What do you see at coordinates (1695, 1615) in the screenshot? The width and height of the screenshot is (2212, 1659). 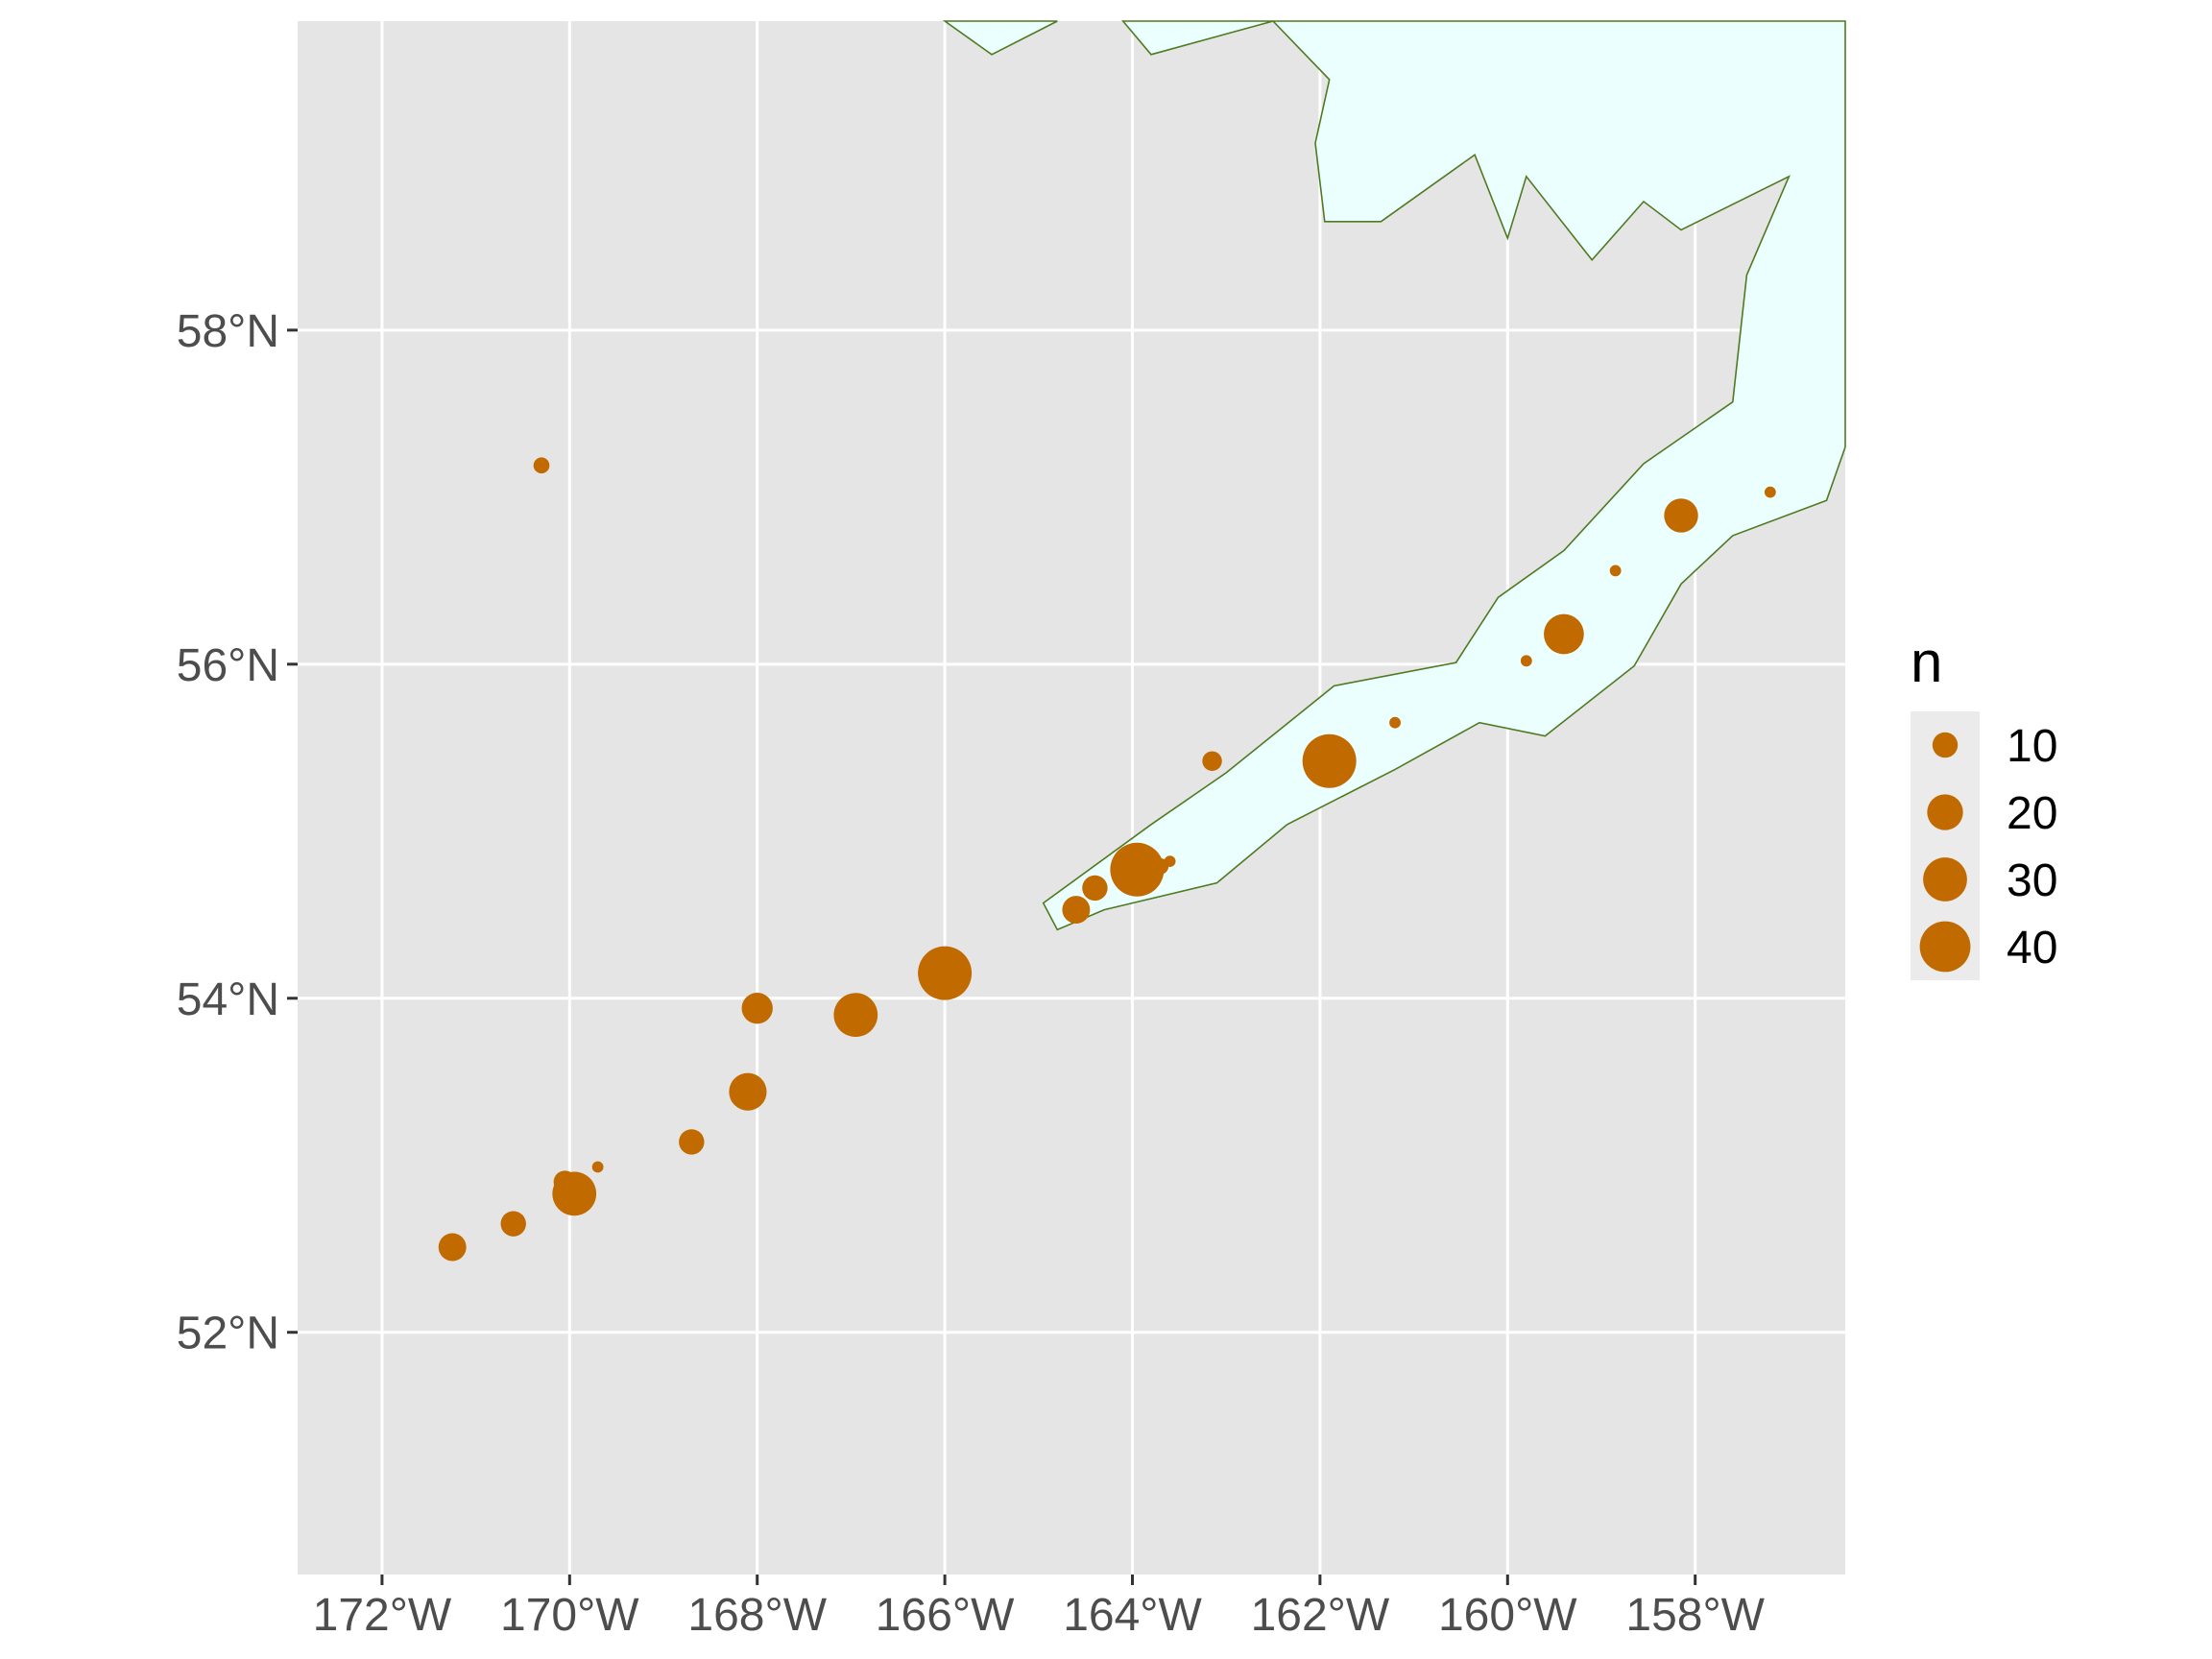 I see `x-tick-label: 158°W` at bounding box center [1695, 1615].